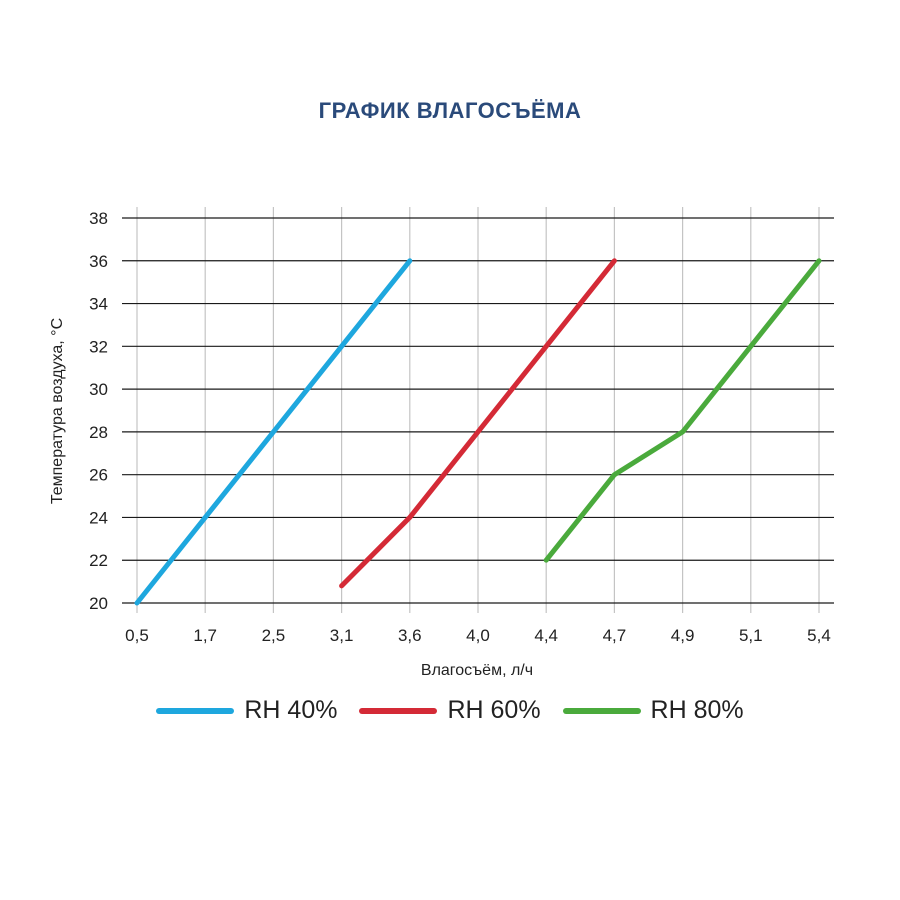 This screenshot has width=900, height=900. Describe the element at coordinates (98, 218) in the screenshot. I see `y-tick-label: 38` at that location.